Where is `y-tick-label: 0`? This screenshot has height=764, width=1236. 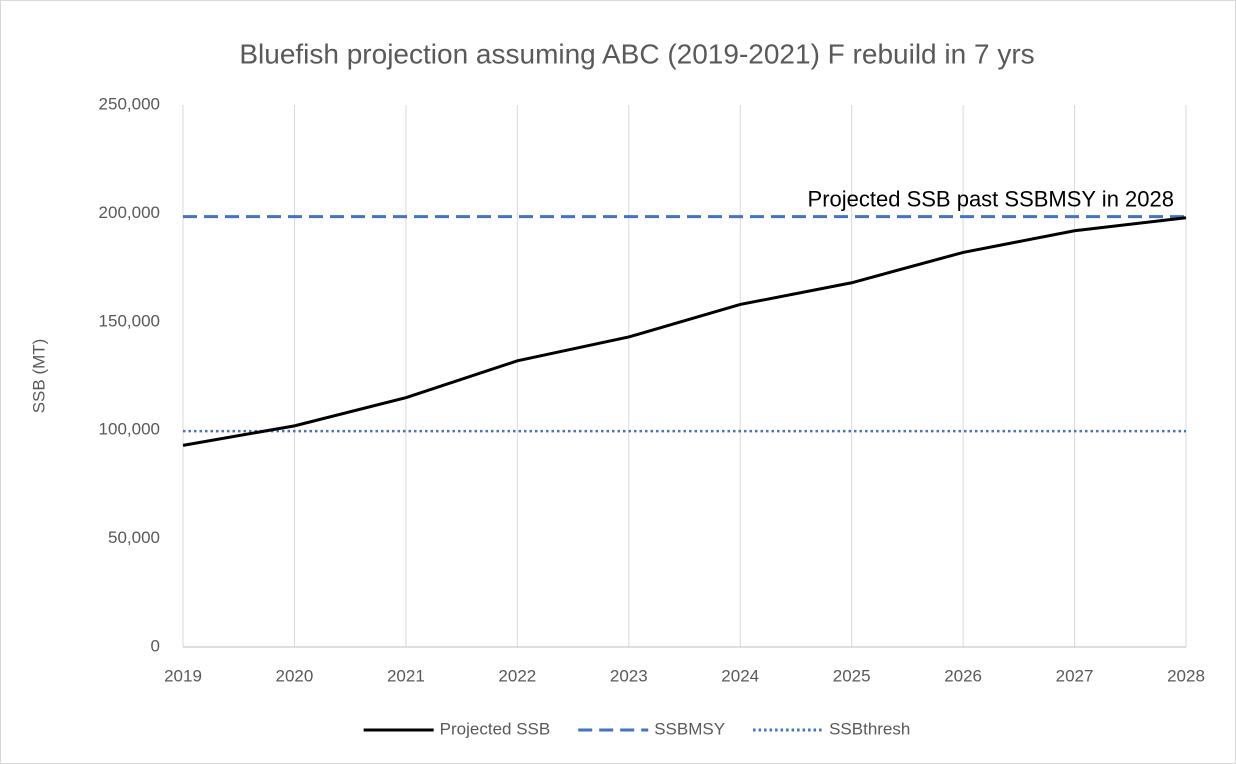 y-tick-label: 0 is located at coordinates (155, 645).